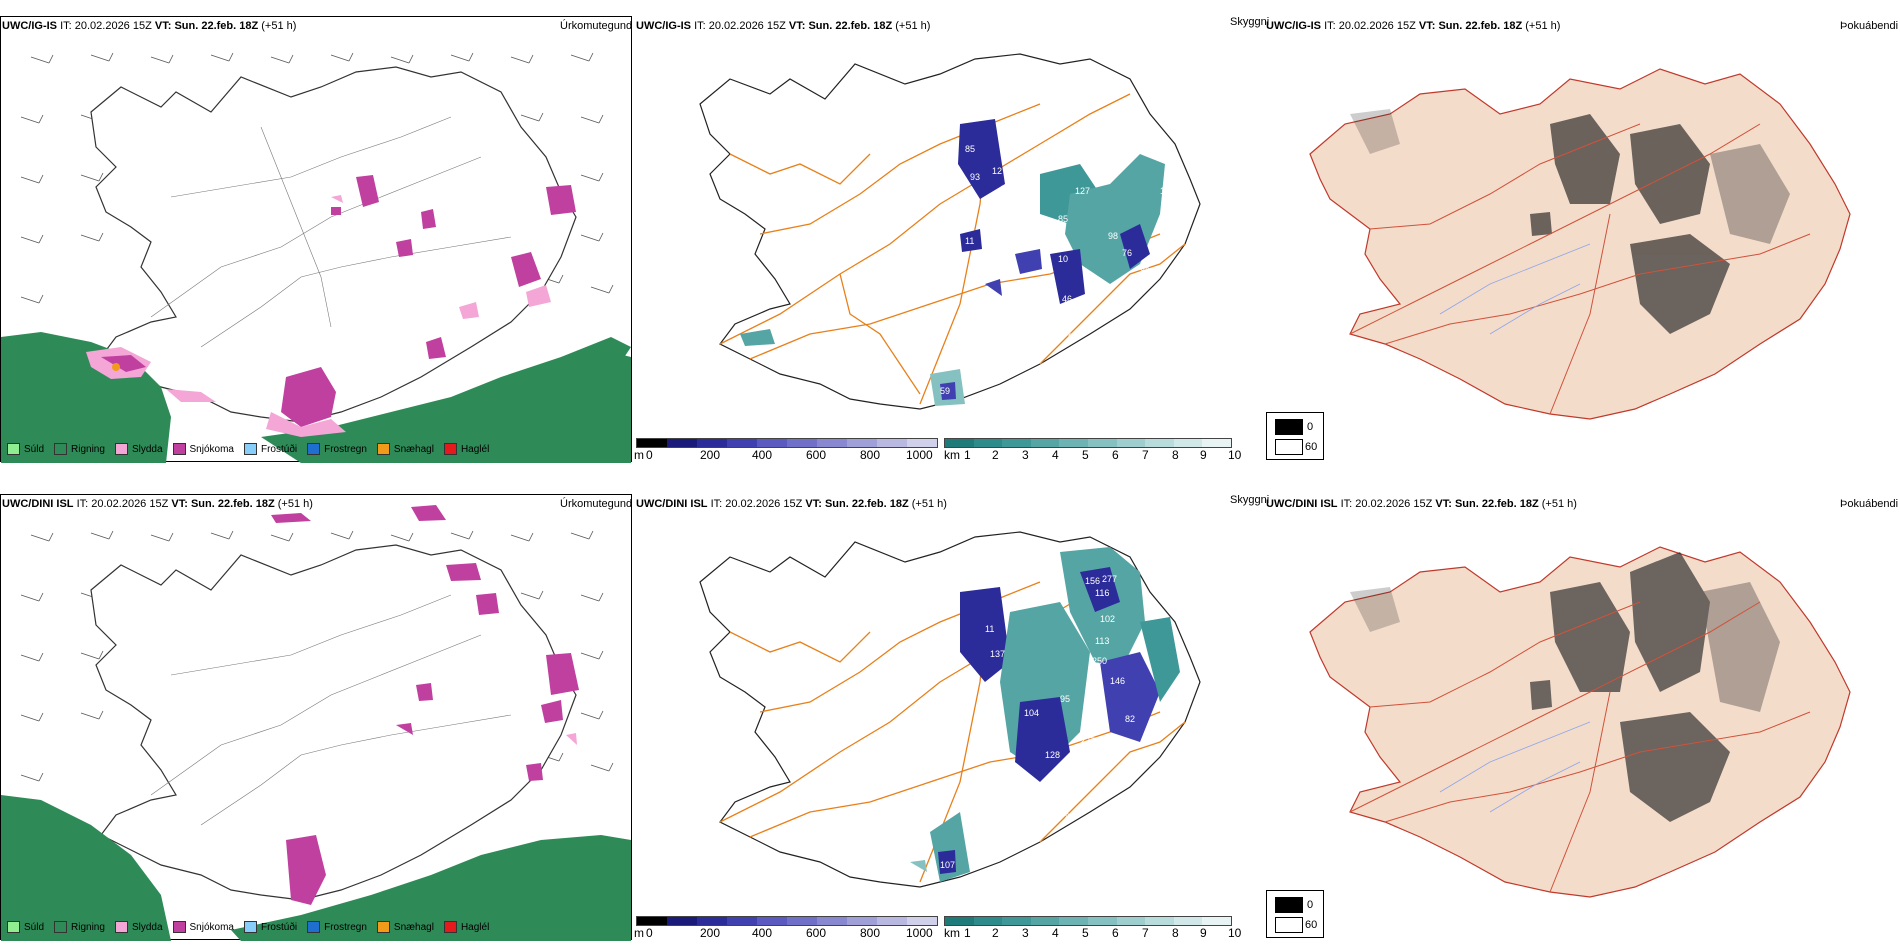  I want to click on legend-item: Snæhagl, so click(405, 927).